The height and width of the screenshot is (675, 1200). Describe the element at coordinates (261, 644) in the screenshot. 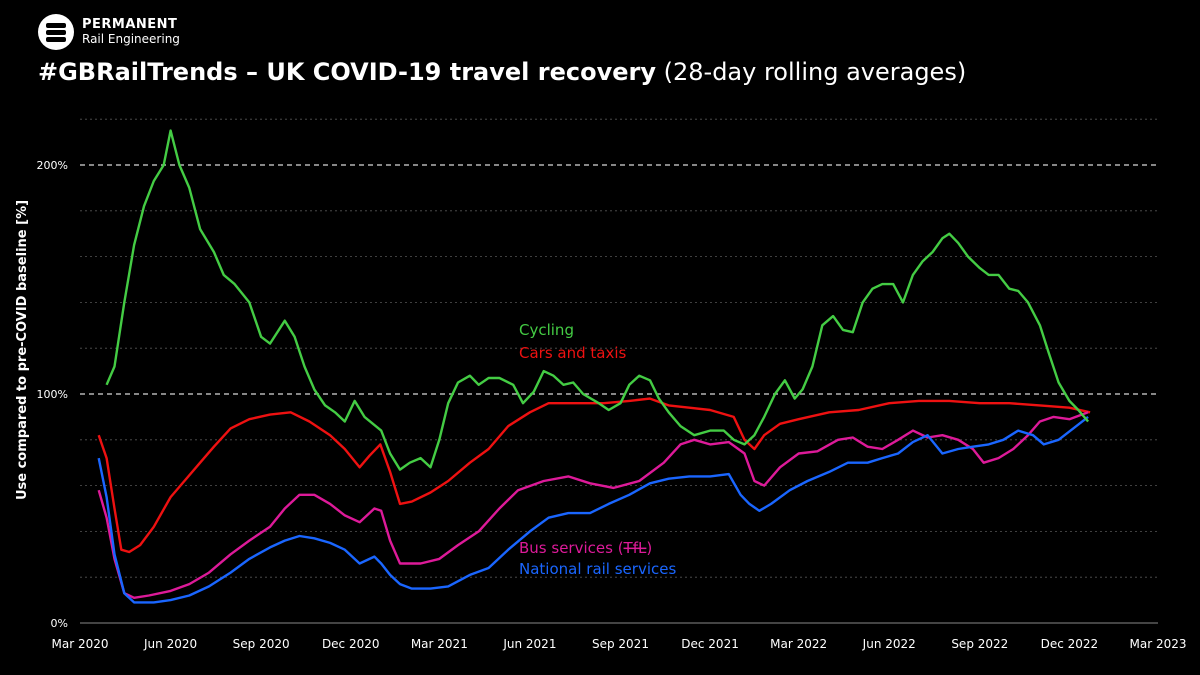

I see `x-tick-label: Sep 2020` at that location.